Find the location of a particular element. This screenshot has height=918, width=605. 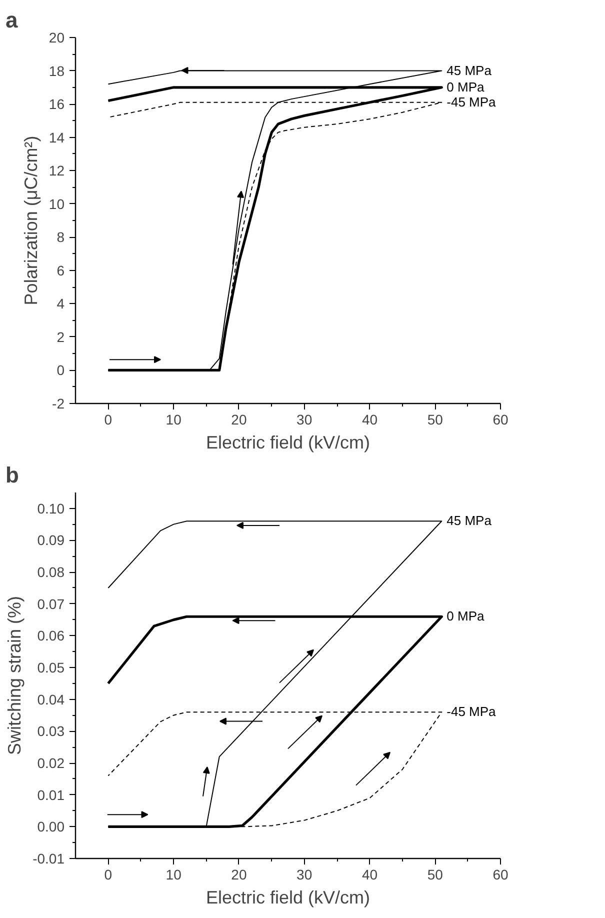

y-tick-label: 0.09 is located at coordinates (51, 540).